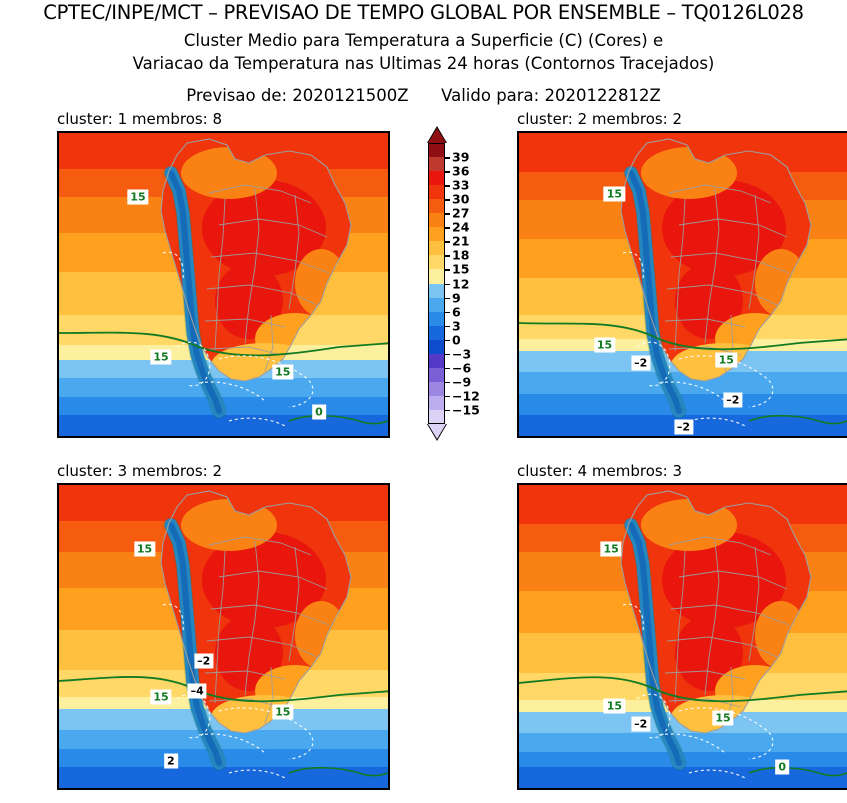 The image size is (847, 803). What do you see at coordinates (461, 227) in the screenshot?
I see `colorbar-tick-label: 24` at bounding box center [461, 227].